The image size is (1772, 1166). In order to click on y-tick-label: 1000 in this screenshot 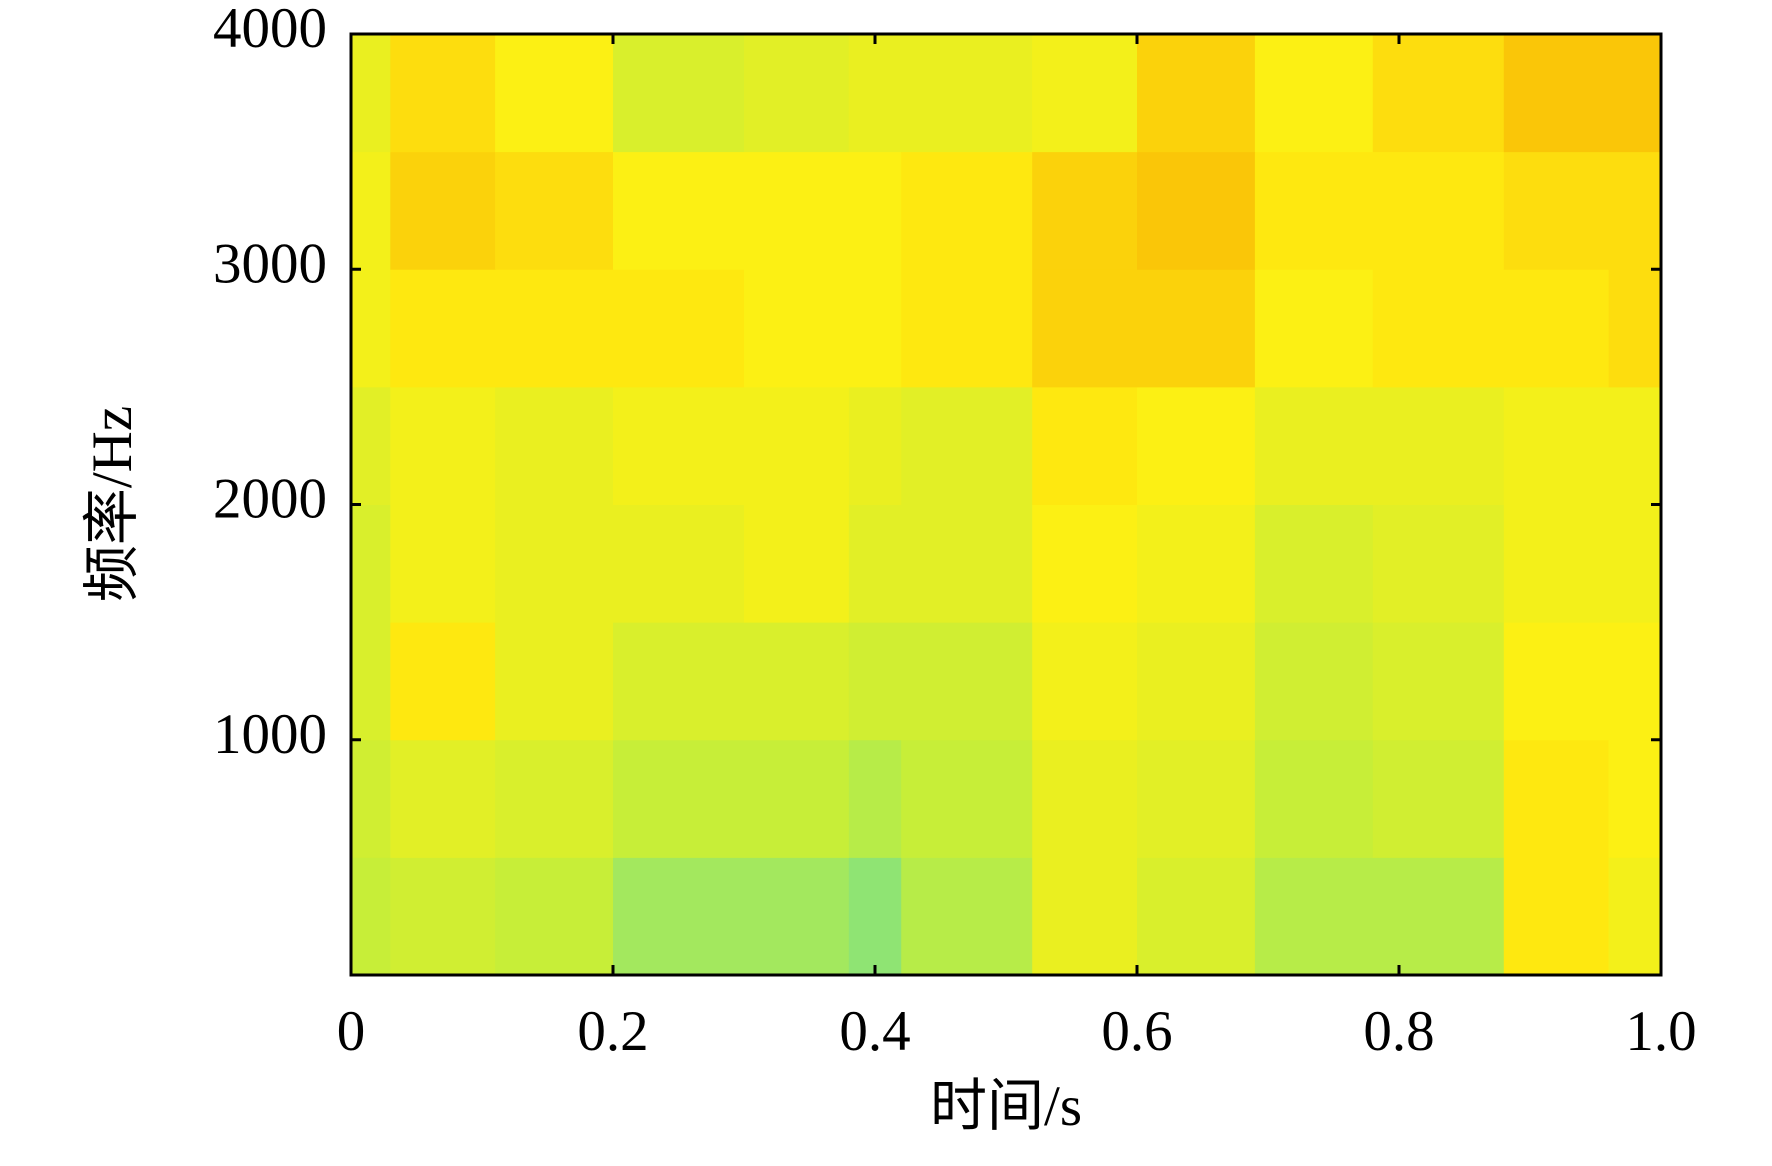, I will do `click(270, 734)`.